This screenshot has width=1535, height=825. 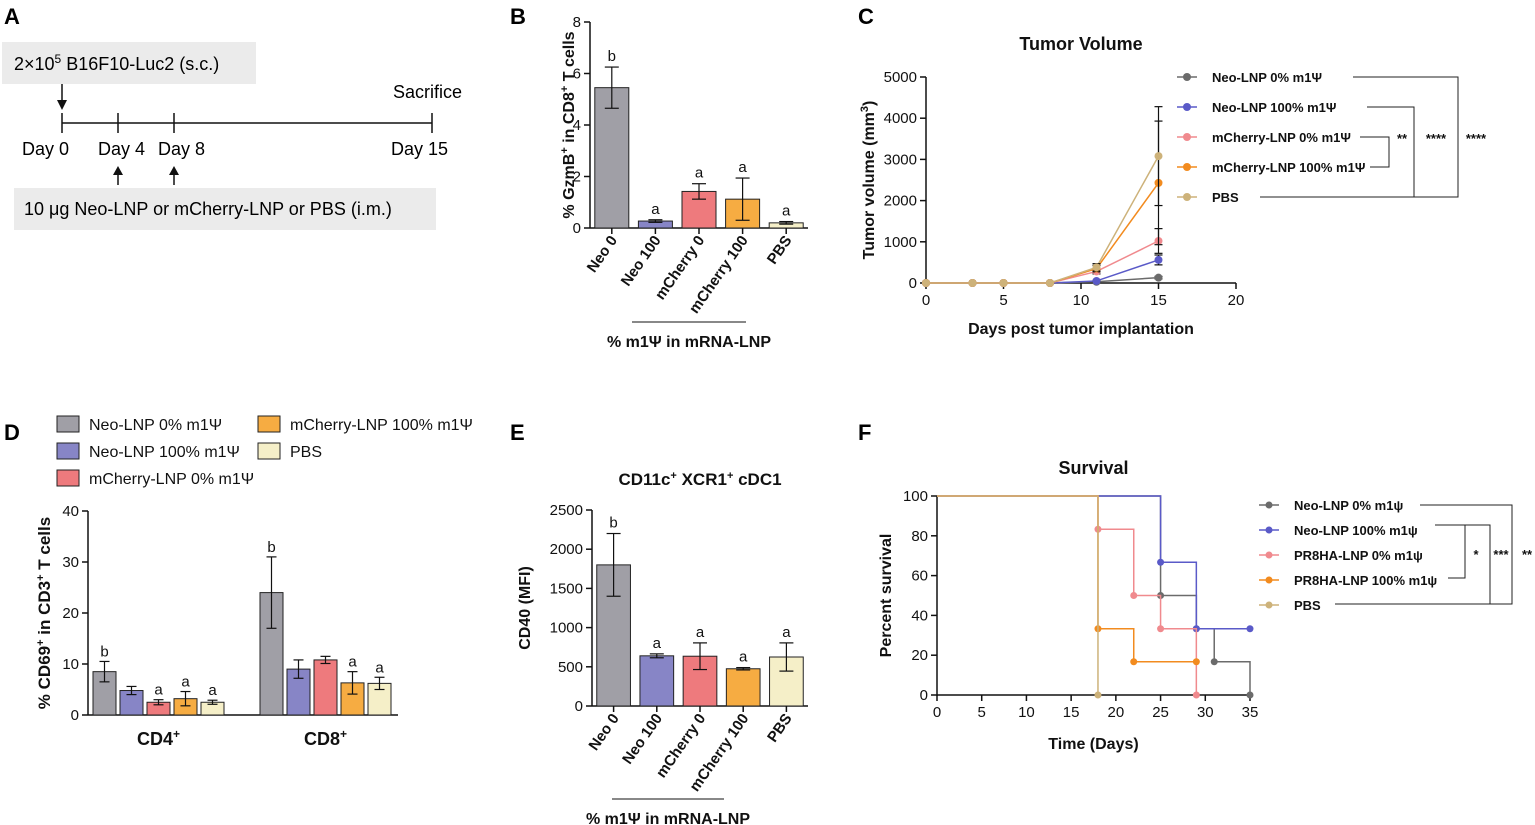 What do you see at coordinates (1080, 44) in the screenshot?
I see `chart-title: Tumor Volume` at bounding box center [1080, 44].